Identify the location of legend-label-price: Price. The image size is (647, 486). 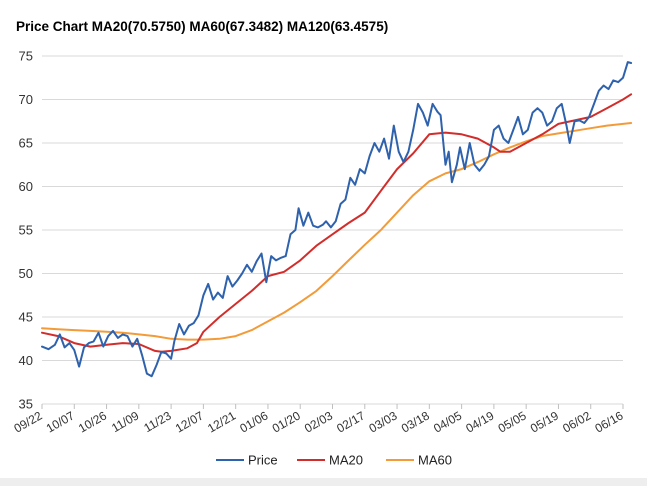
(263, 460).